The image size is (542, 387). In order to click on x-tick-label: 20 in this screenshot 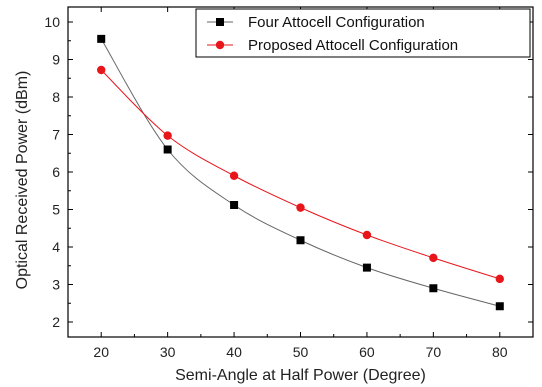, I will do `click(101, 352)`.